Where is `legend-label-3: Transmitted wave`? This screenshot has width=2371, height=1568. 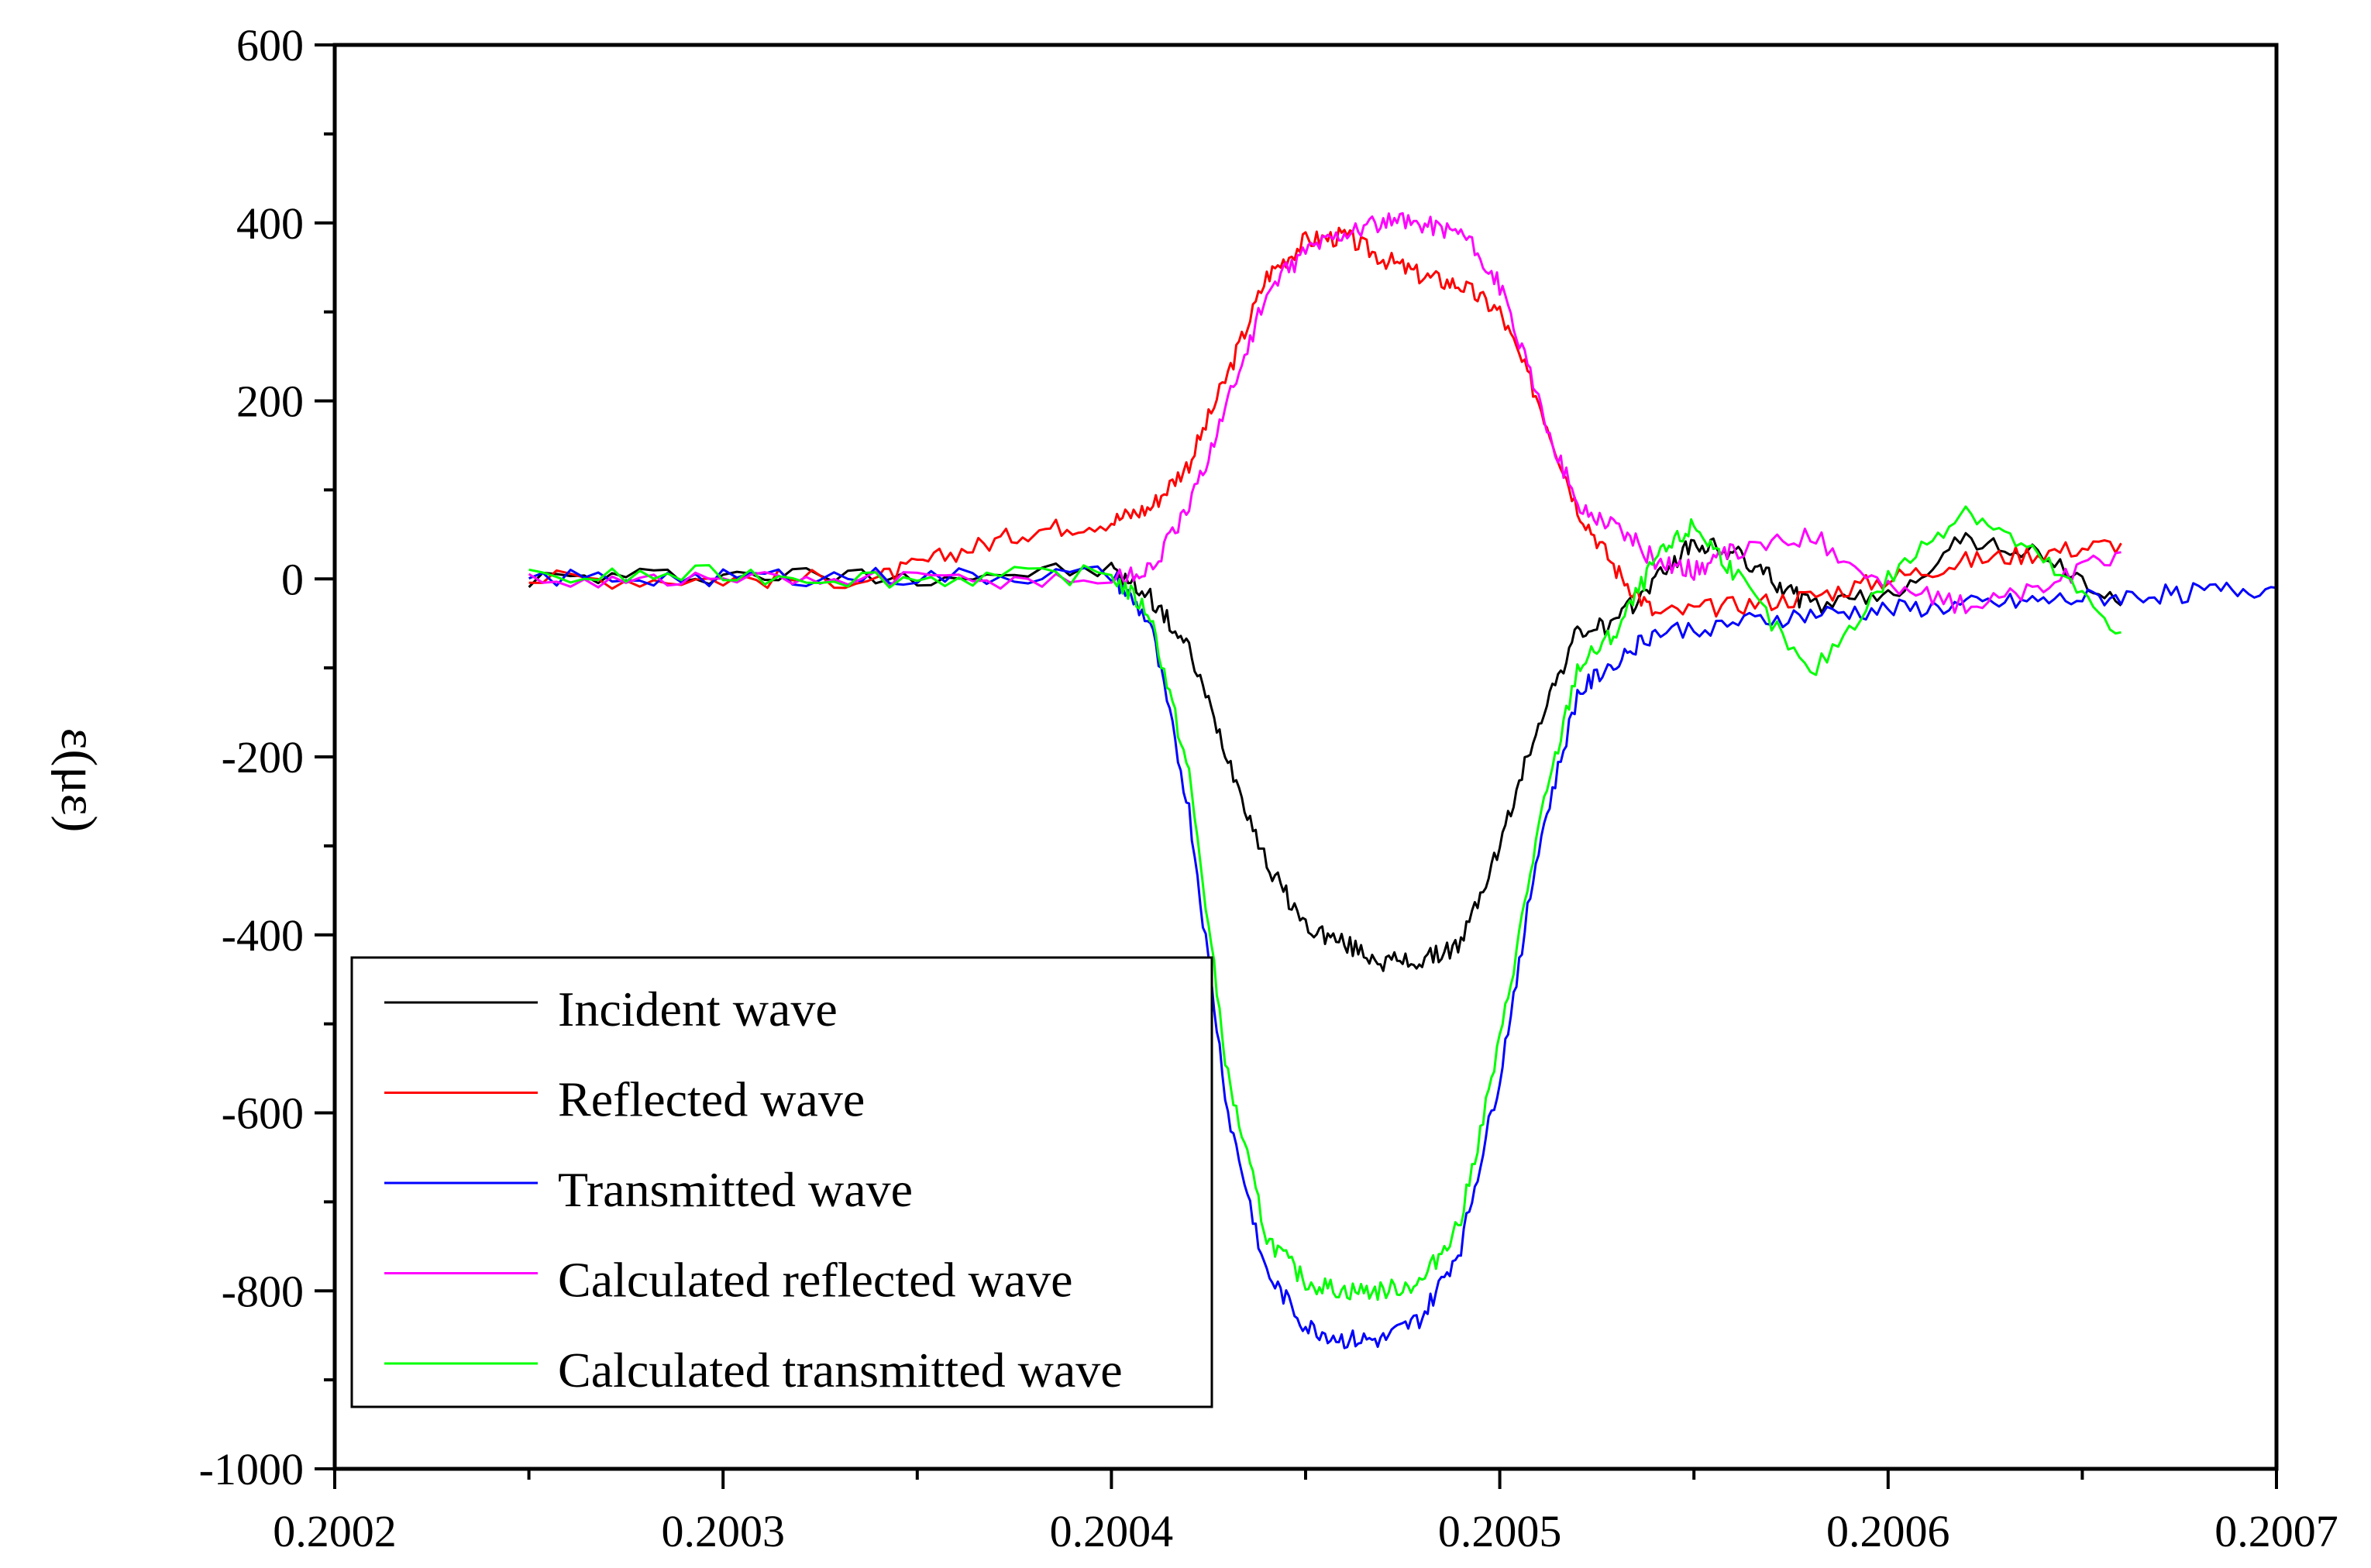
legend-label-3: Transmitted wave is located at coordinates (736, 1189).